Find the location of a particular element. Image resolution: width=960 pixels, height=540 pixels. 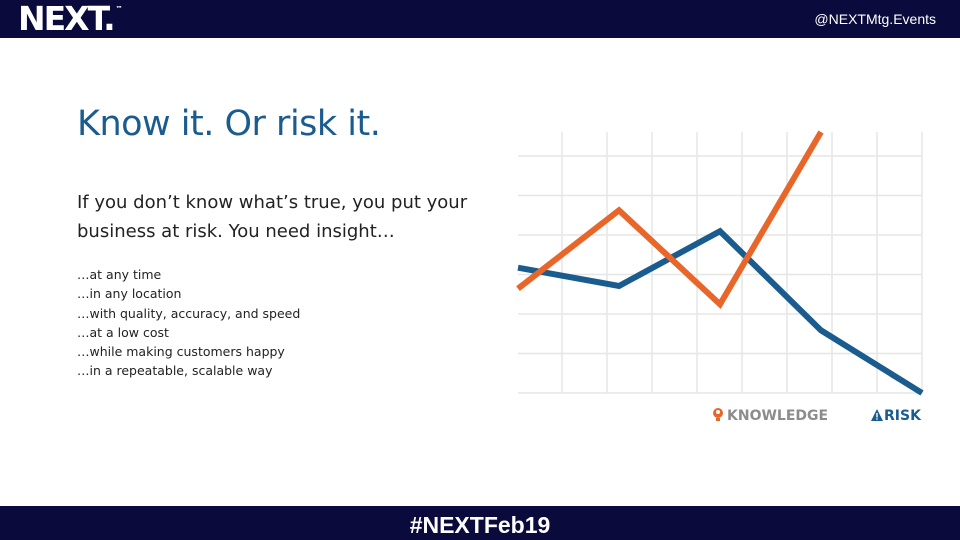

list-item: …with quality, accuracy, and speed is located at coordinates (189, 313).